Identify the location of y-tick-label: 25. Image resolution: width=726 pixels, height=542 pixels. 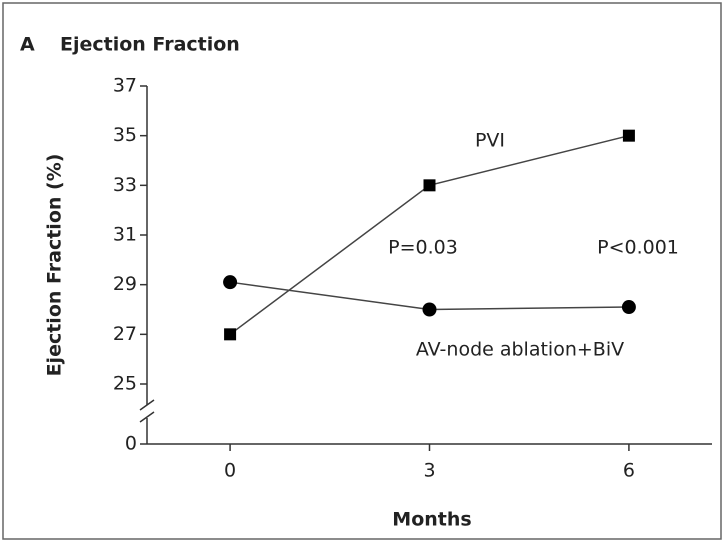
(125, 384).